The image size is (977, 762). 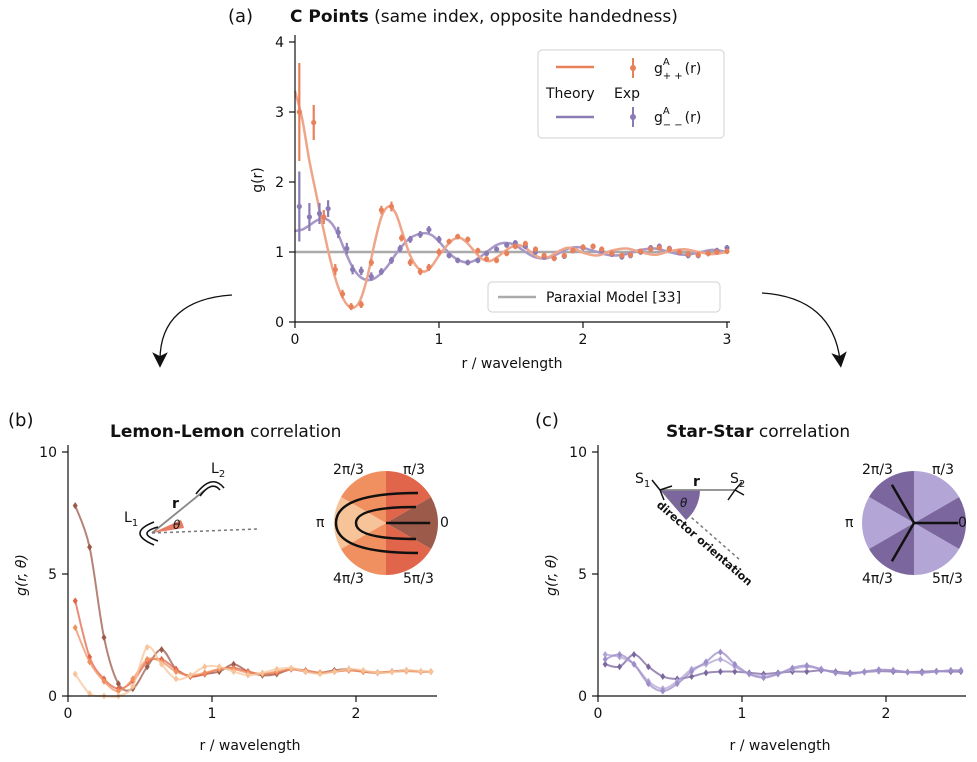 I want to click on panel-a-title-bold: C Points, so click(x=329, y=17).